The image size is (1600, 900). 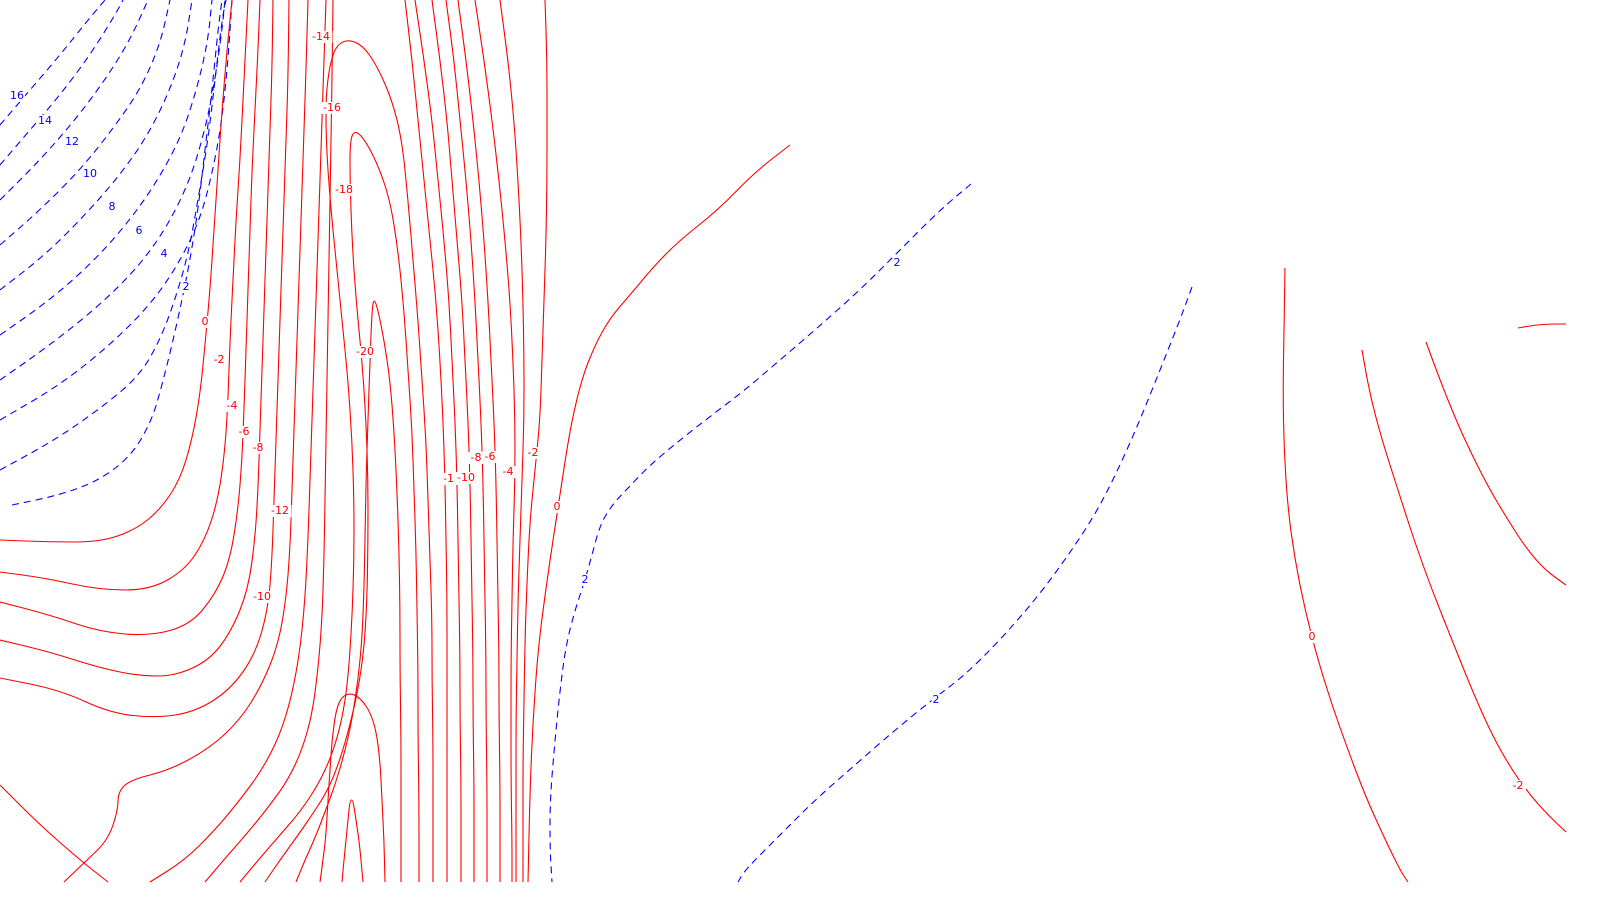 I want to click on contour-label: 10, so click(x=90, y=173).